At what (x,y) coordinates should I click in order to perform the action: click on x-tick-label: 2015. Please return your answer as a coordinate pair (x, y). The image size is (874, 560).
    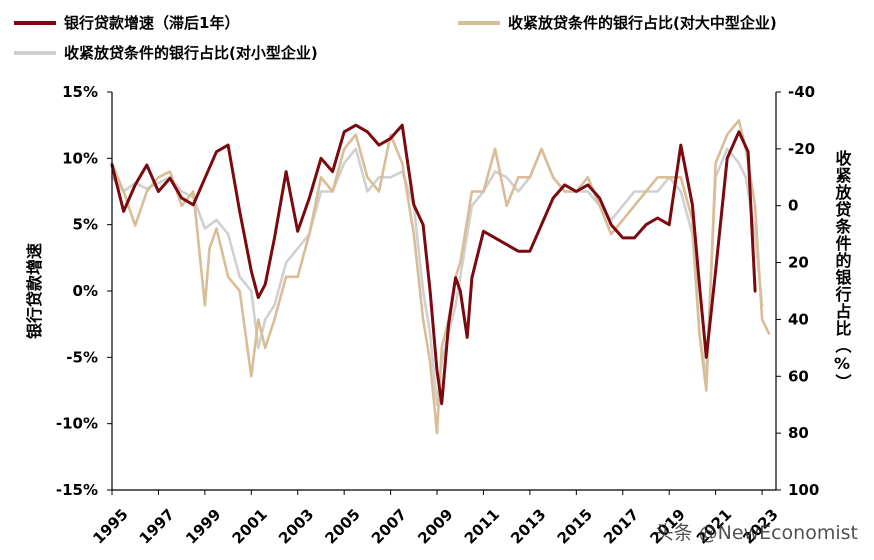
    Looking at the image, I should click on (575, 526).